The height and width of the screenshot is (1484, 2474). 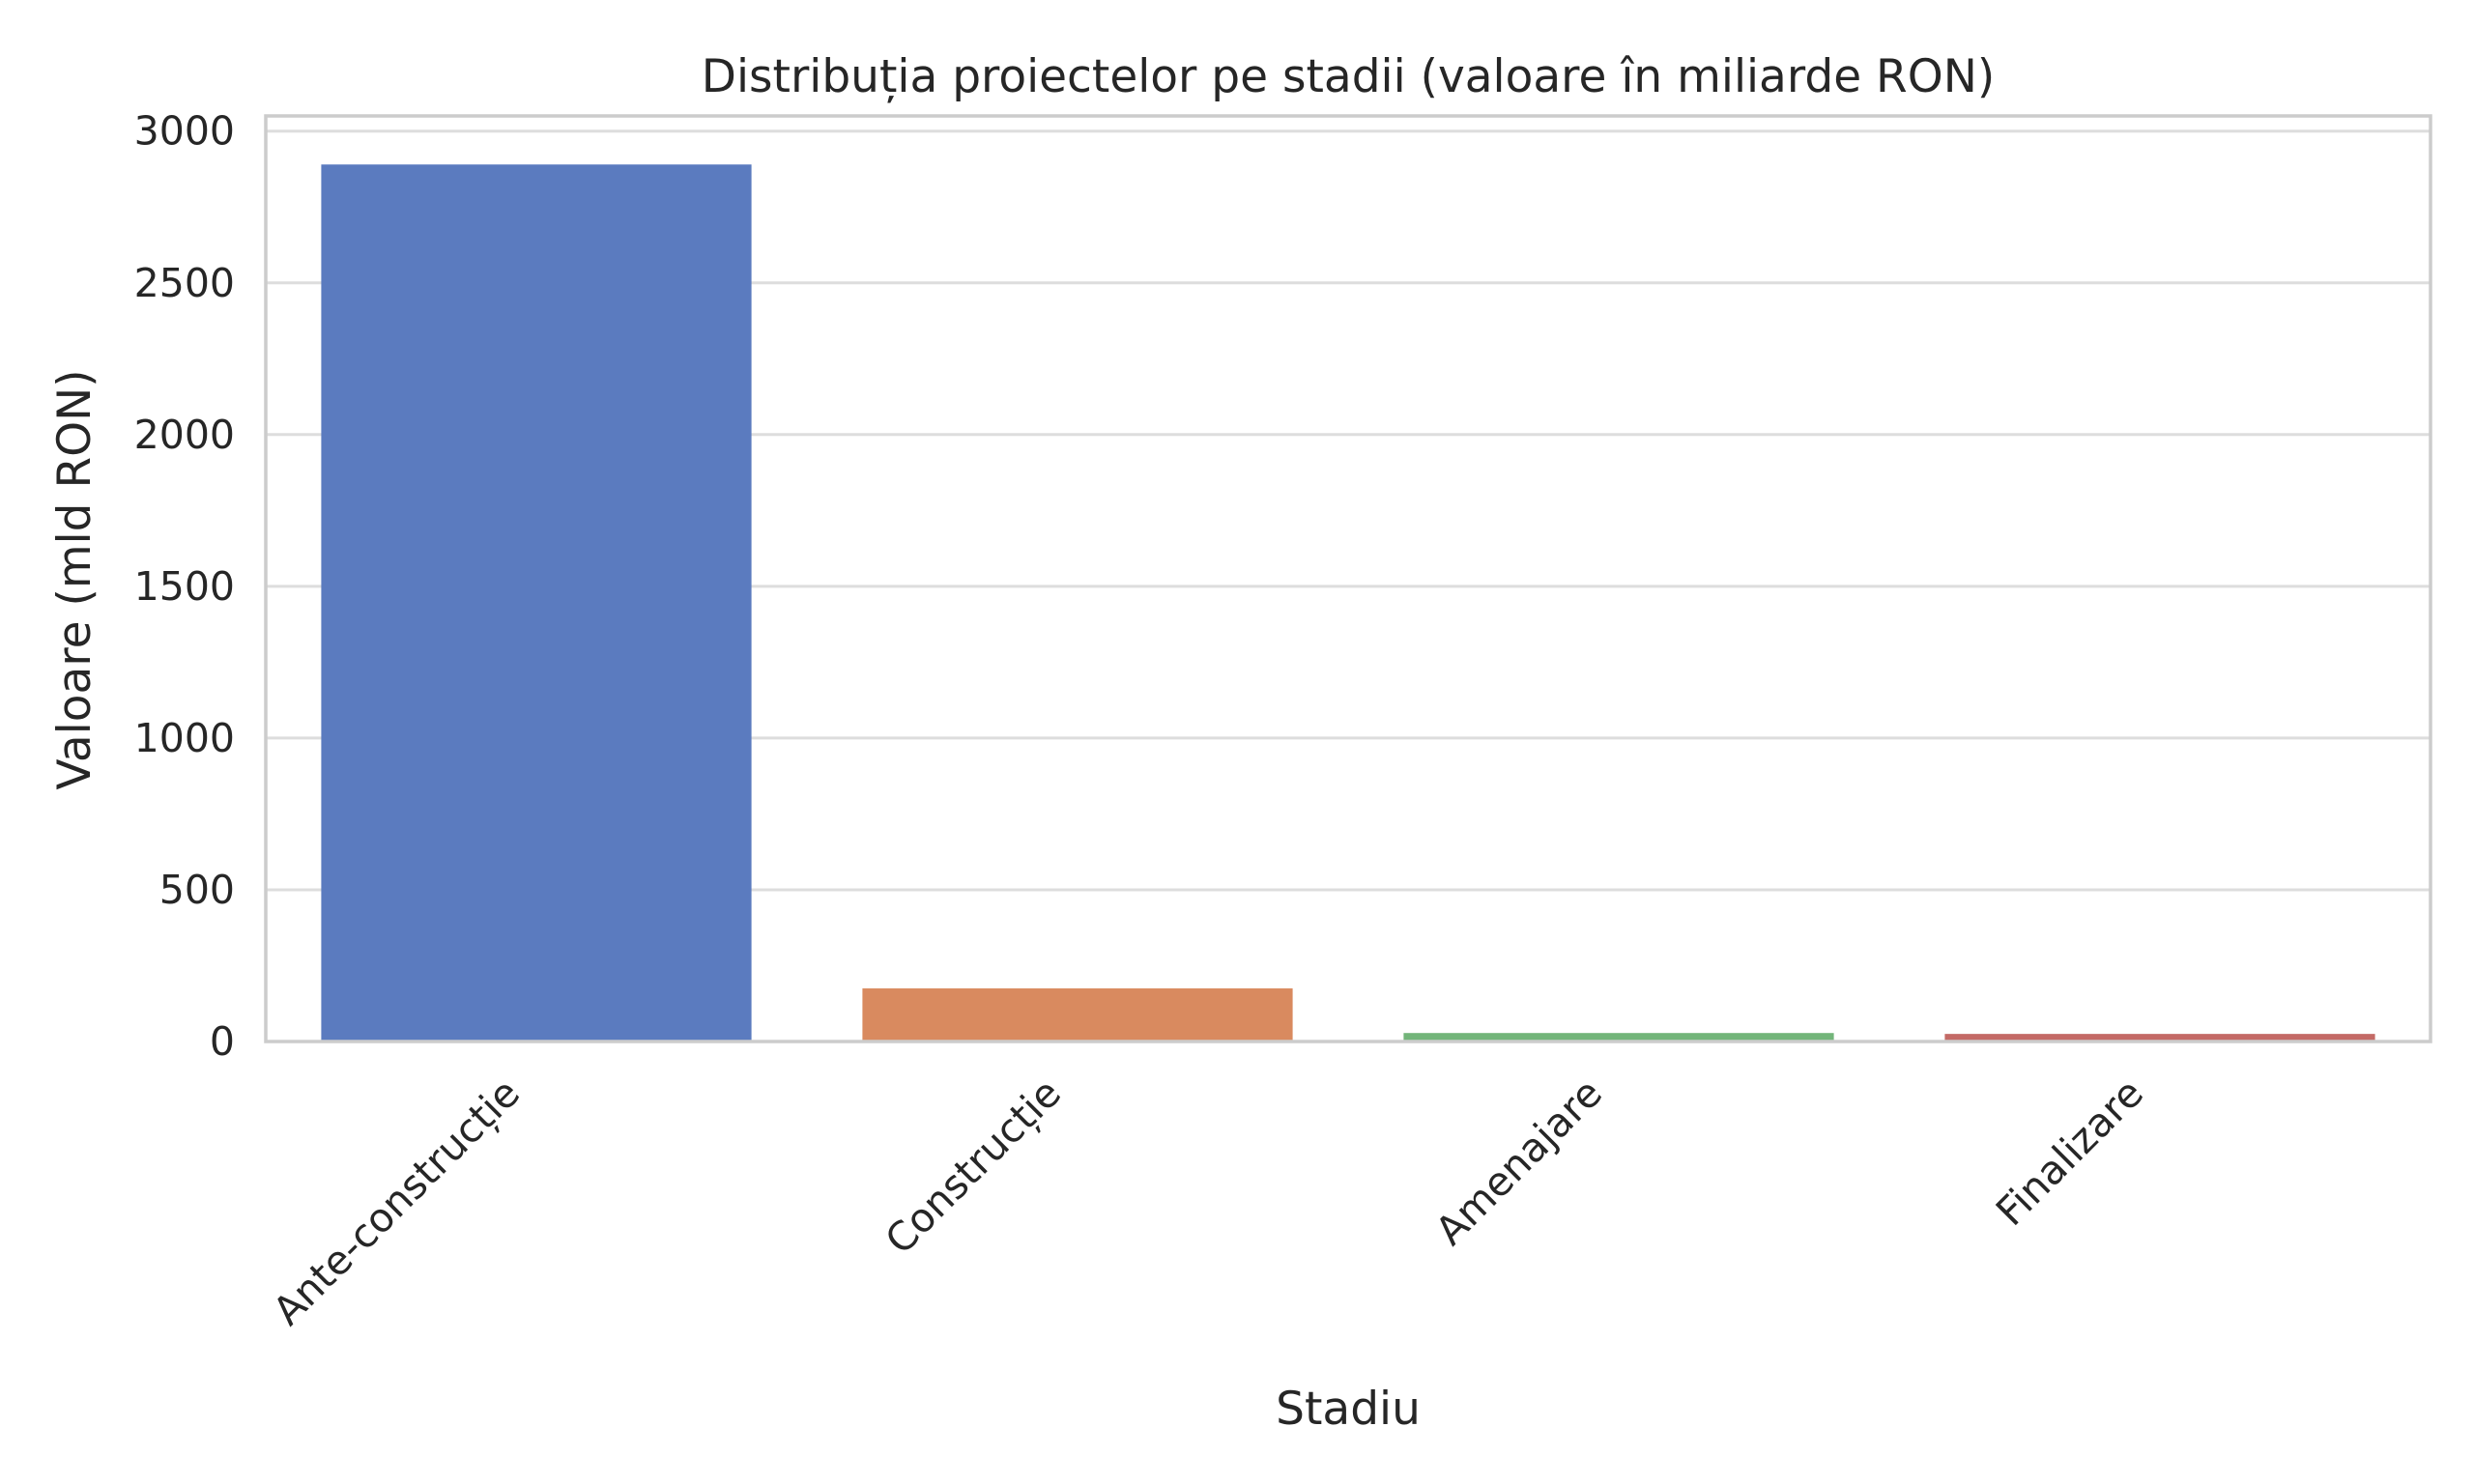 I want to click on y-tick-label: 1000, so click(x=185, y=738).